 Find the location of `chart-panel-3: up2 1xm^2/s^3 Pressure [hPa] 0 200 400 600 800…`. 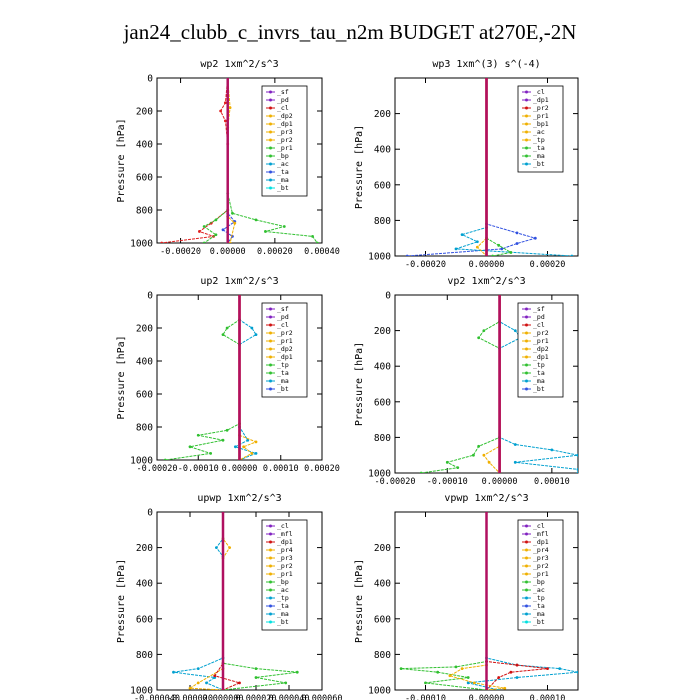

chart-panel-3: up2 1xm^2/s^3 Pressure [hPa] 0 200 400 600 800… is located at coordinates (228, 375).